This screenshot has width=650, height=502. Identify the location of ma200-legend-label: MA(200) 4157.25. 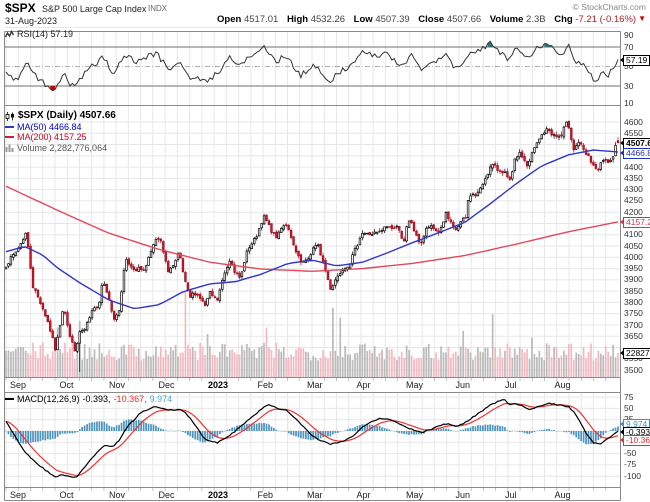
(52, 137).